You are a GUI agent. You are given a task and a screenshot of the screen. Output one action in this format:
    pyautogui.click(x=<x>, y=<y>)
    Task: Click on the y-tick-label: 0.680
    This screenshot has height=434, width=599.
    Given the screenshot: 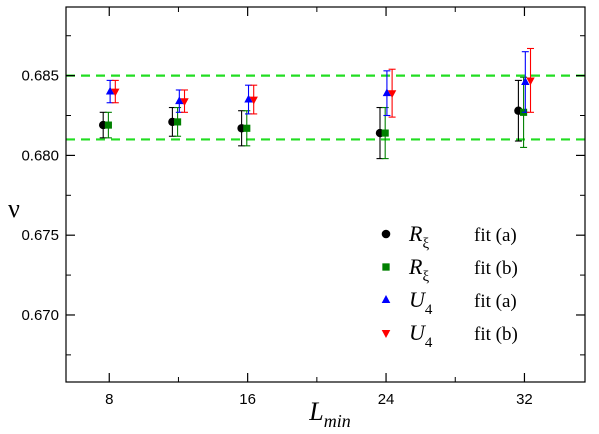 What is the action you would take?
    pyautogui.click(x=40, y=155)
    